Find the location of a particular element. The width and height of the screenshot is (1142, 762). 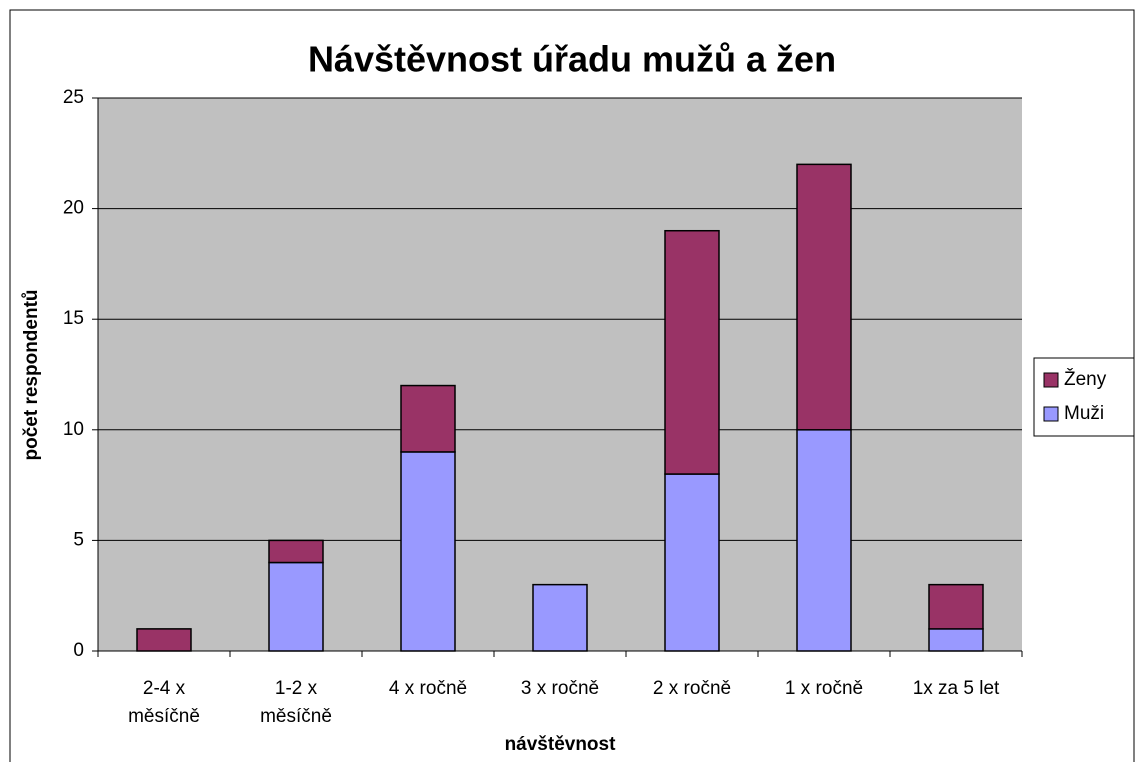

y-tick-label: 0 is located at coordinates (78, 650).